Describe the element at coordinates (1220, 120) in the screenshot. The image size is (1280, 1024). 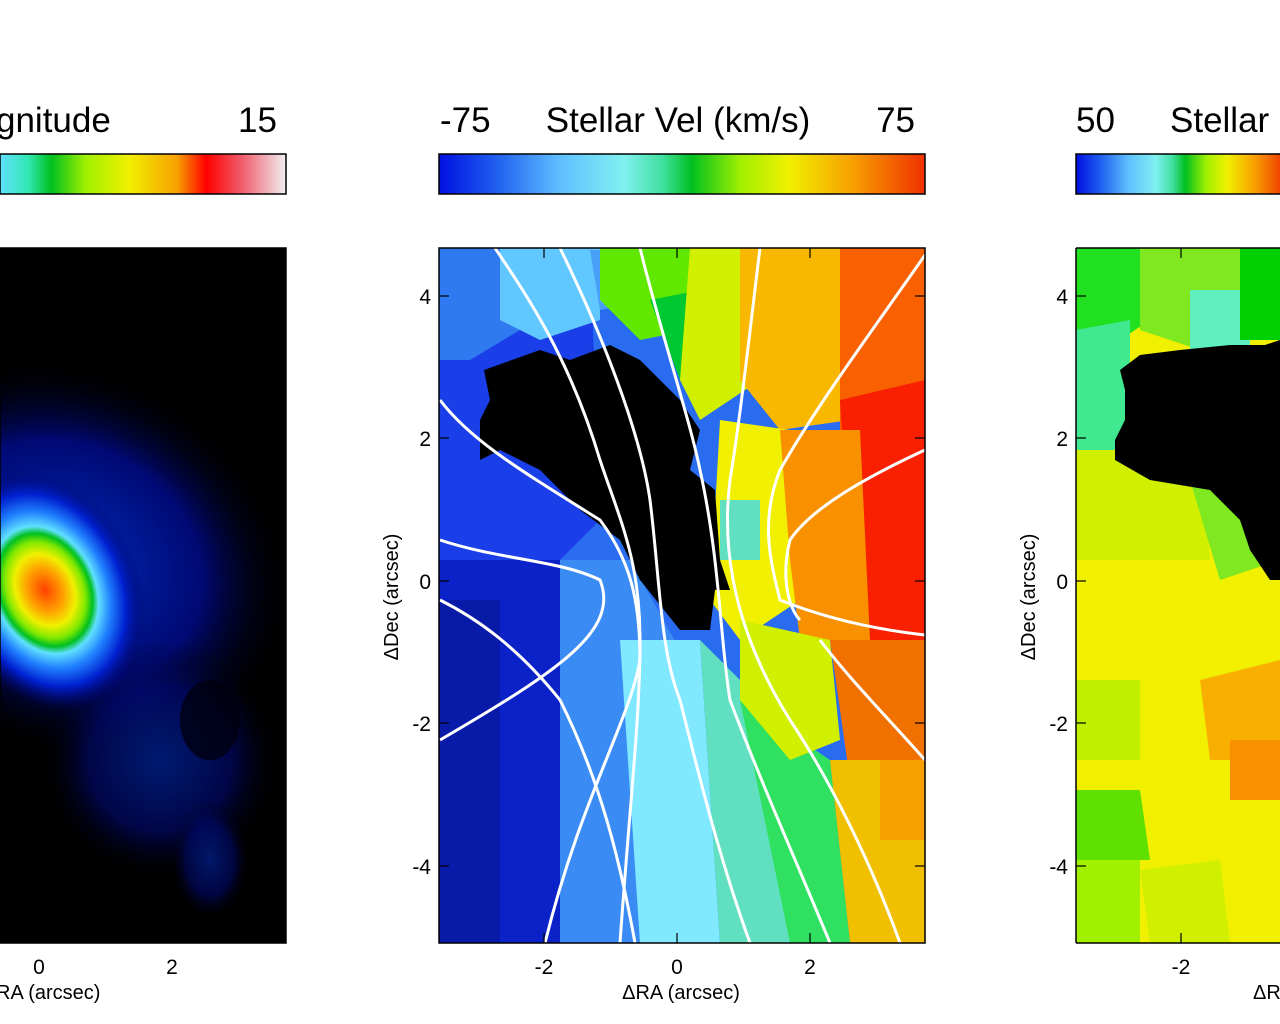
I see `colorbar-title: Stellar` at that location.